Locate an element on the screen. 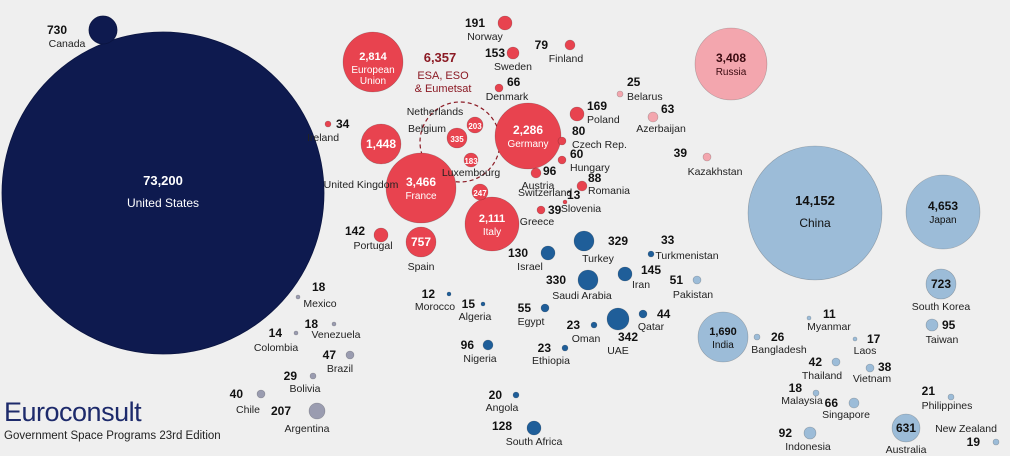 The width and height of the screenshot is (1010, 456). bubble-name: Czech Rep. is located at coordinates (599, 145).